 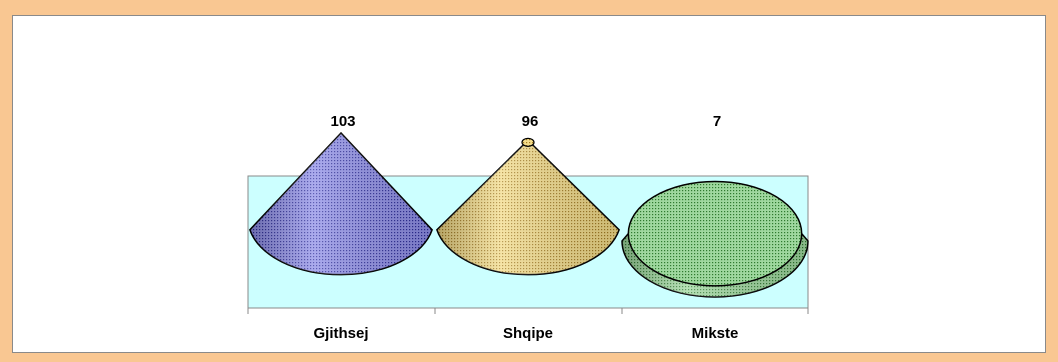 I want to click on category-label: Gjithsej, so click(x=340, y=333).